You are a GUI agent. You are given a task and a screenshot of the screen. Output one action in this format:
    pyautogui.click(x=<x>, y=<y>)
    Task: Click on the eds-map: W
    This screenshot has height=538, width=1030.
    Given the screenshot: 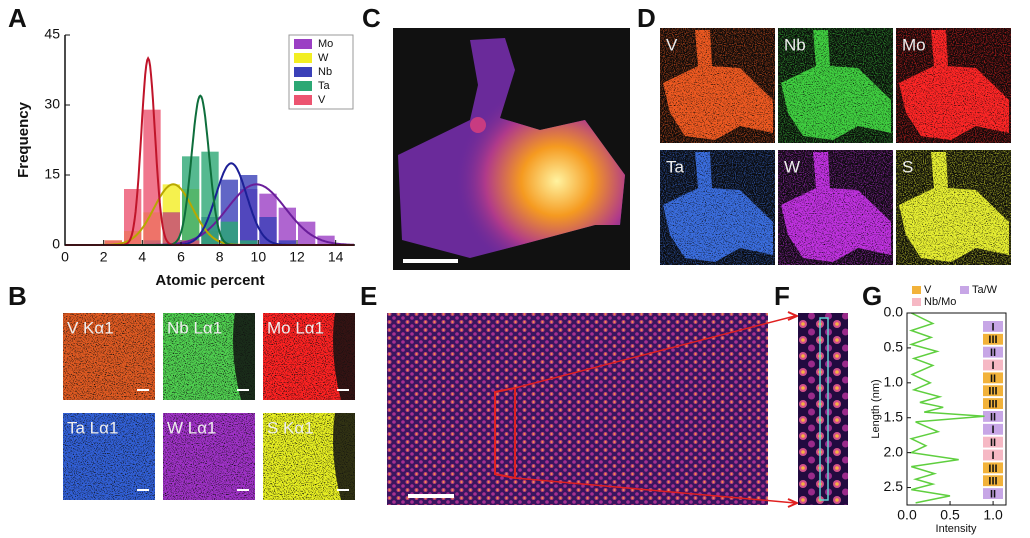 What is the action you would take?
    pyautogui.click(x=835, y=207)
    